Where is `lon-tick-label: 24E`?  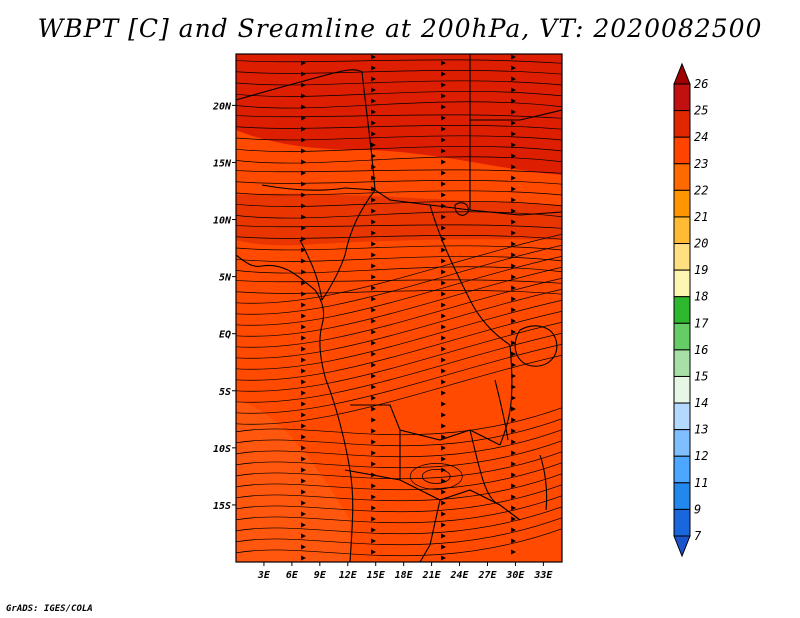
lon-tick-label: 24E is located at coordinates (460, 575).